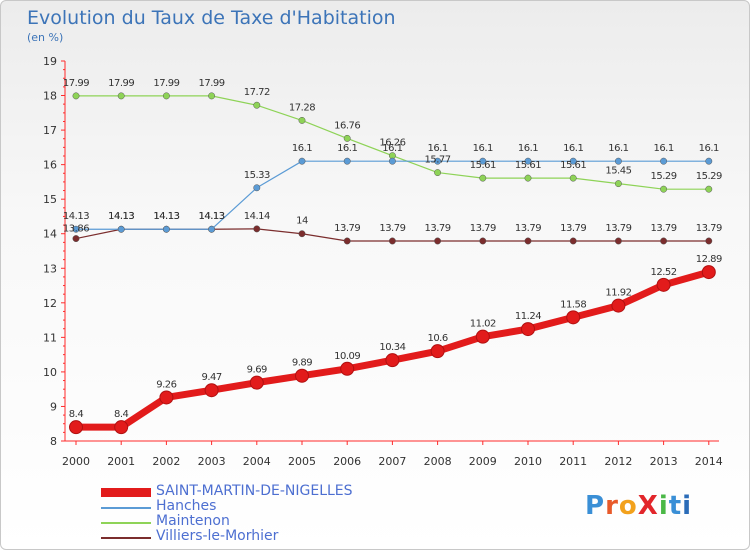  What do you see at coordinates (50, 130) in the screenshot?
I see `y-tick-label: 17` at bounding box center [50, 130].